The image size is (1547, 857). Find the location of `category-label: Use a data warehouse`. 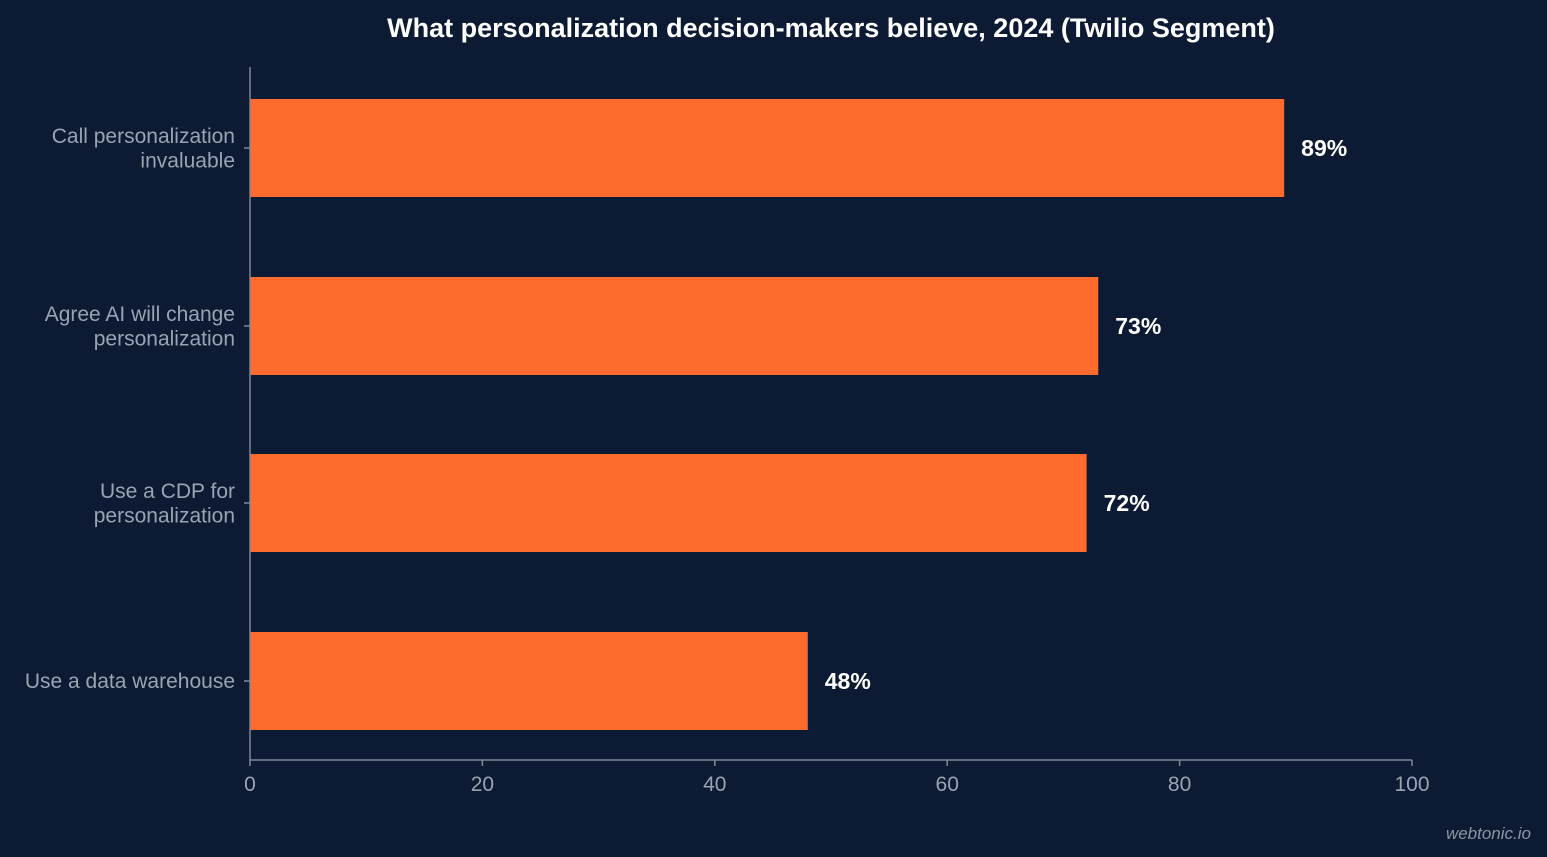

category-label: Use a data warehouse is located at coordinates (130, 681).